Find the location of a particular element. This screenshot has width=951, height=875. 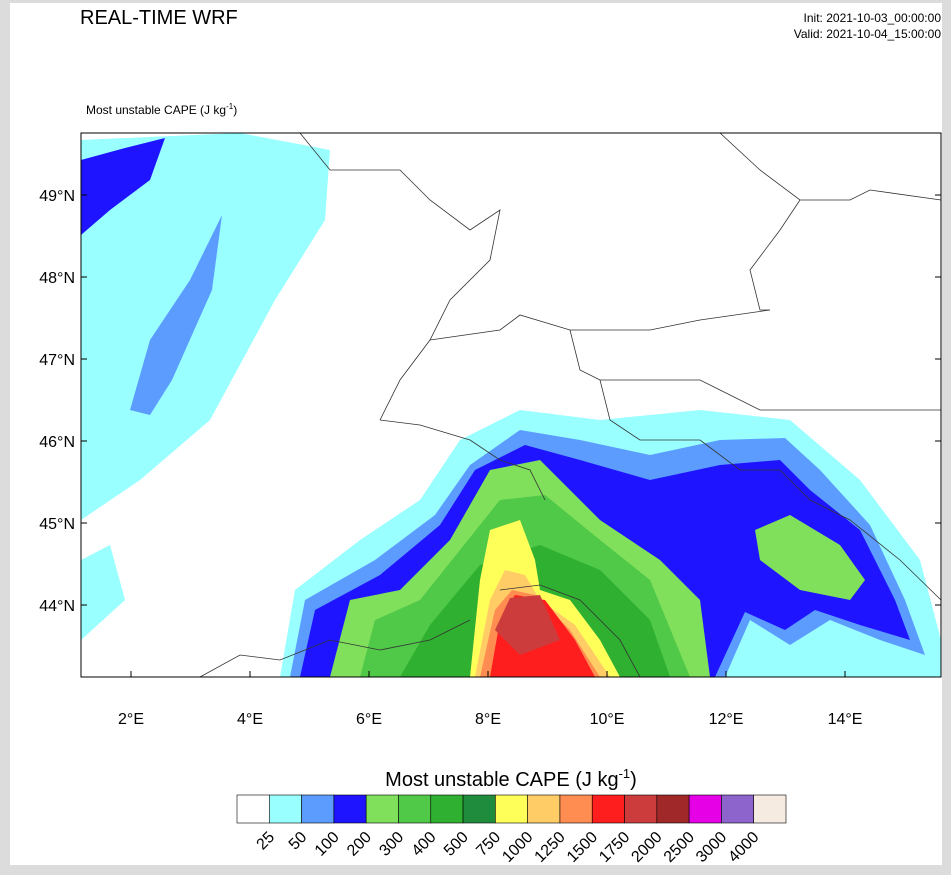

lon-label: 4°E is located at coordinates (250, 719).